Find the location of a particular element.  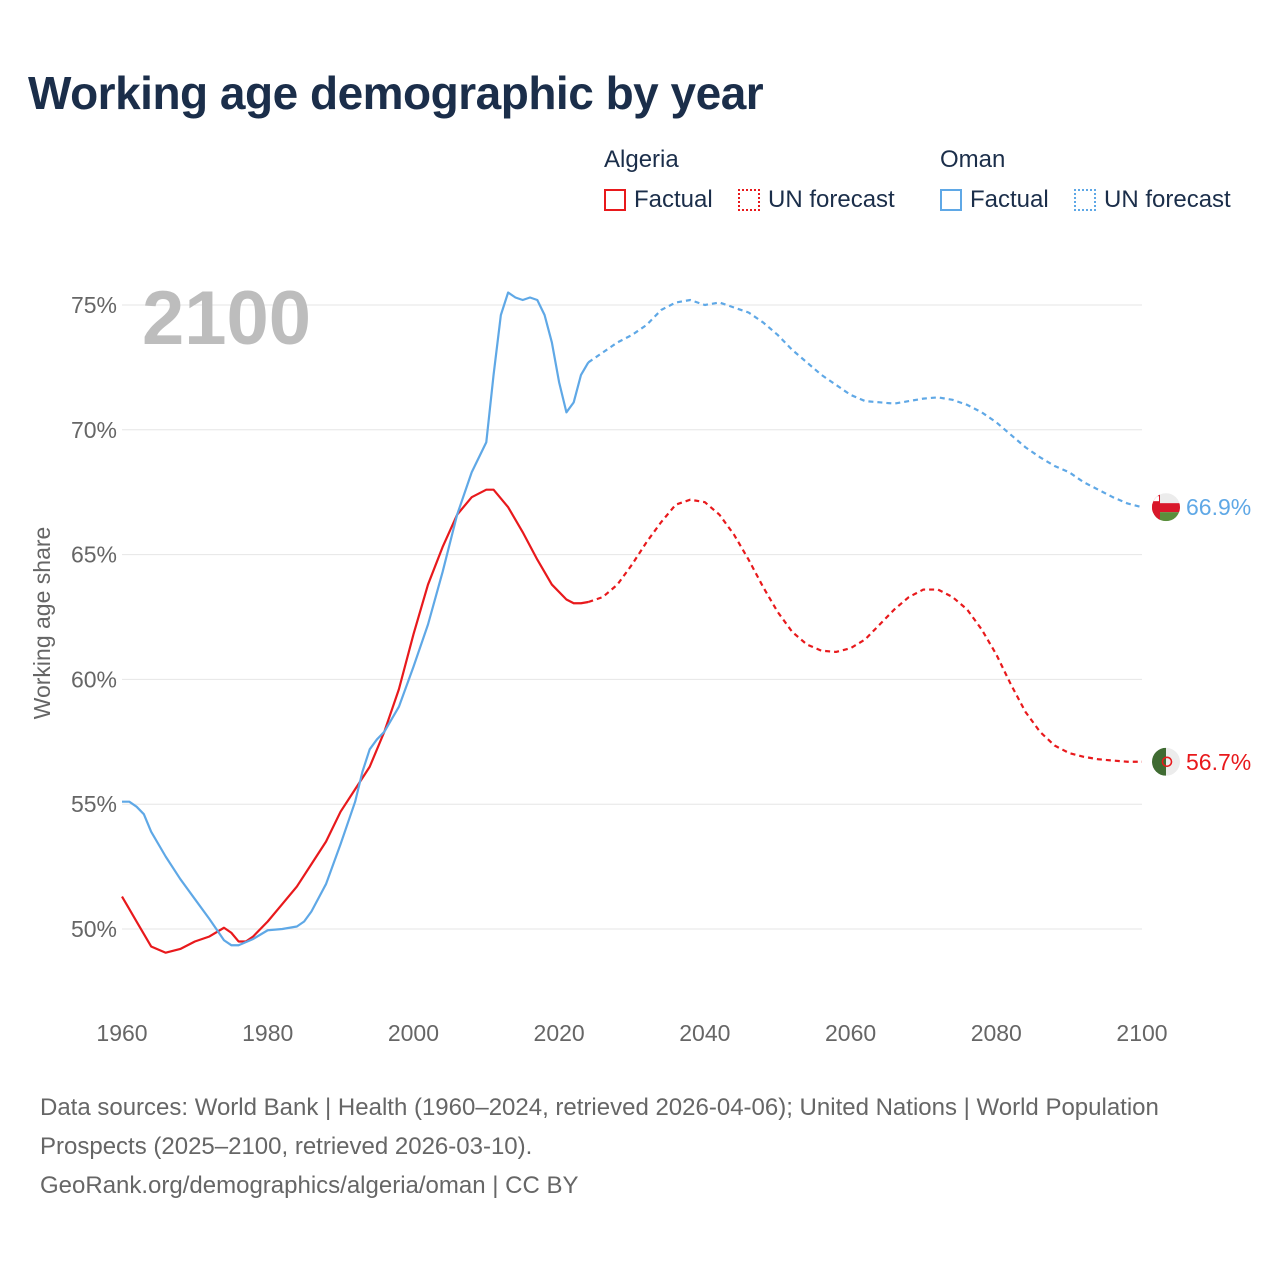

y-axis: 50% 55% 60% 65% 70% 75% is located at coordinates (94, 617).